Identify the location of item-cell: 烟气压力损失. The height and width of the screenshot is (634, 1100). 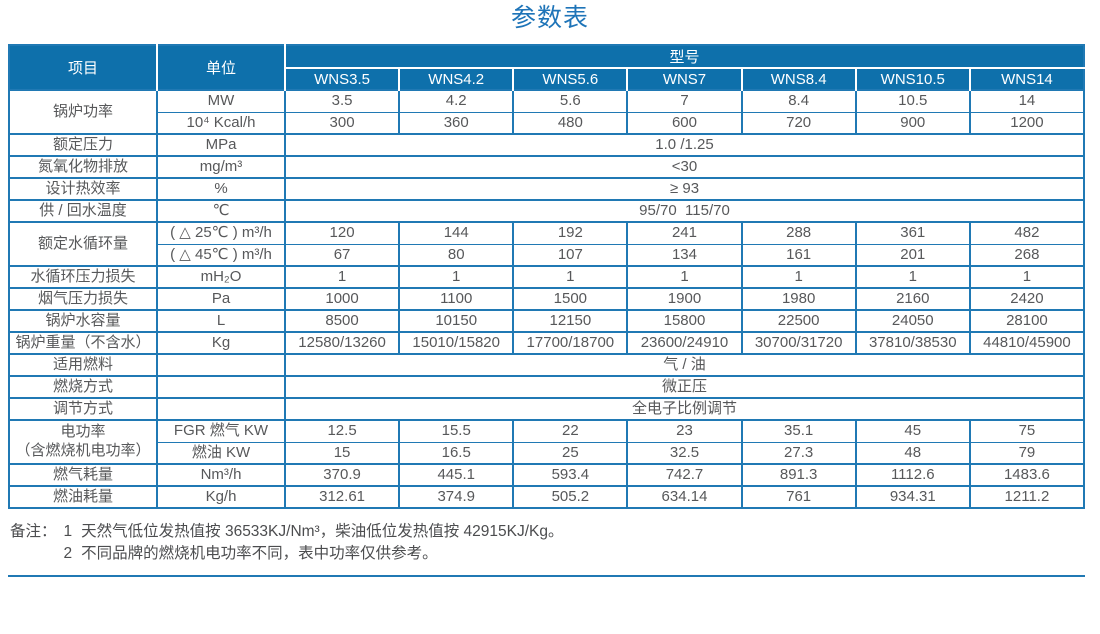
(83, 299).